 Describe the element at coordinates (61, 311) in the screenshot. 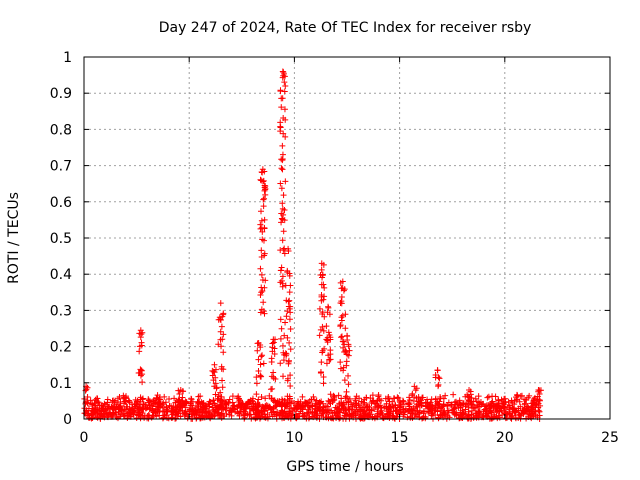

I see `y-tick-label: 0.3` at that location.